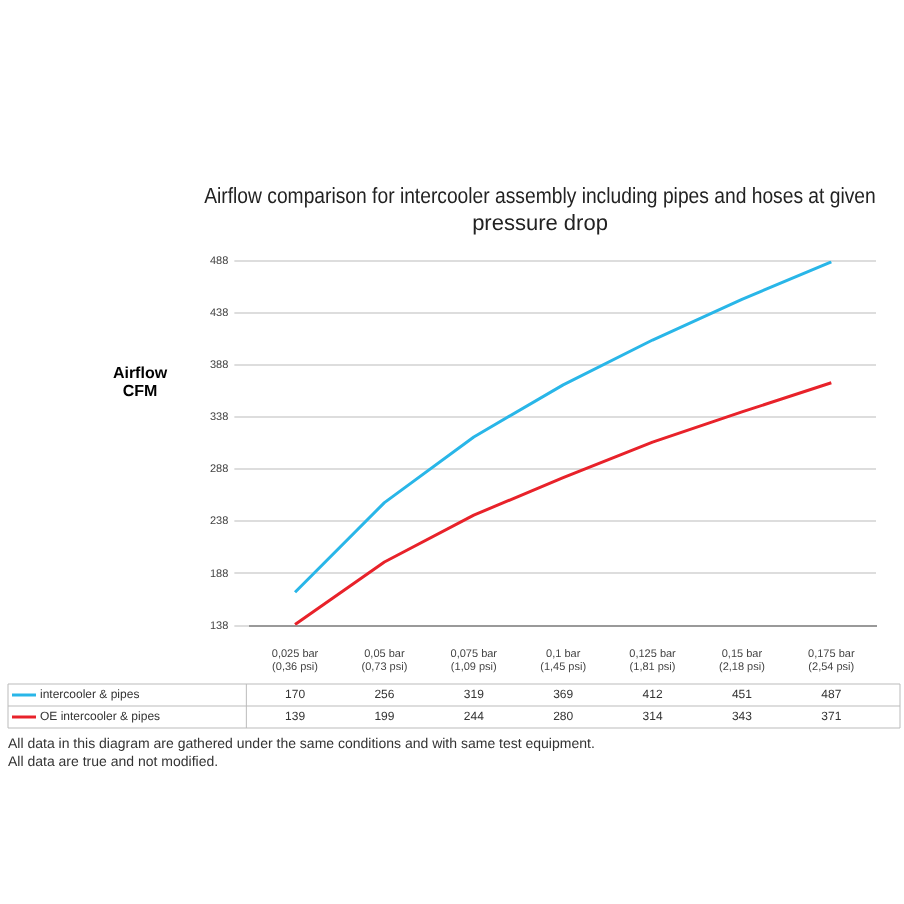 The width and height of the screenshot is (904, 904). What do you see at coordinates (540, 211) in the screenshot?
I see `chart-title: Airflow comparison for intercooler assembly including pipes and hoses at given pressure drop` at bounding box center [540, 211].